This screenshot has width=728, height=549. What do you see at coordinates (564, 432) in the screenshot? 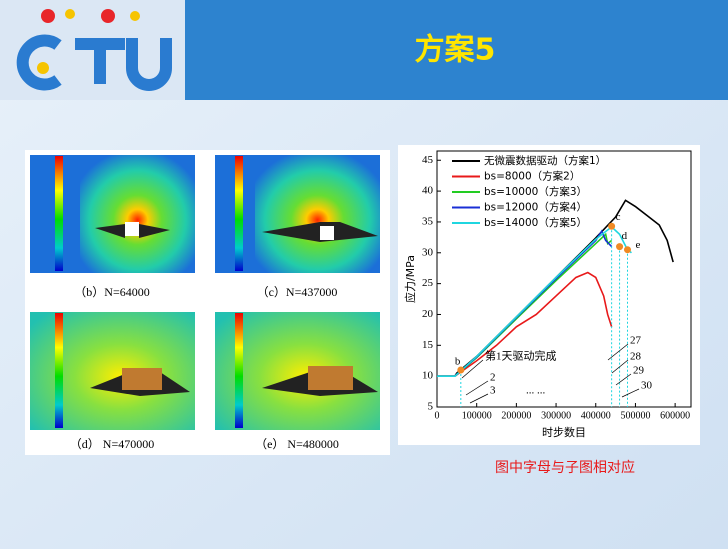
I see `x-axis-label: 时步数目` at bounding box center [564, 432].